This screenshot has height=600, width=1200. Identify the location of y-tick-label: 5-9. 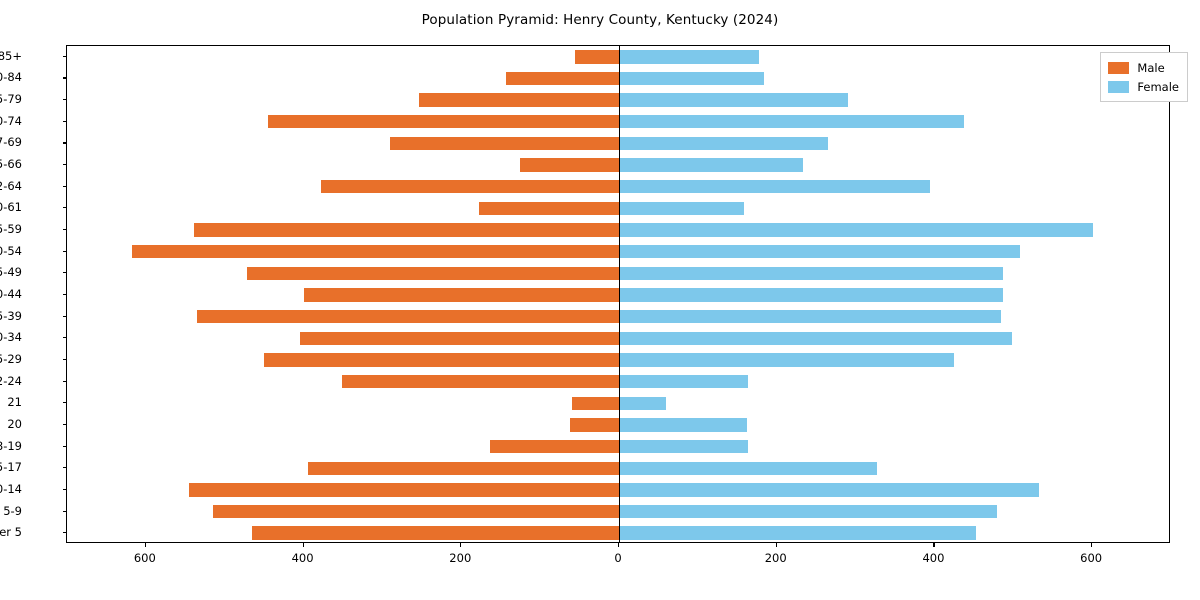
(12, 510).